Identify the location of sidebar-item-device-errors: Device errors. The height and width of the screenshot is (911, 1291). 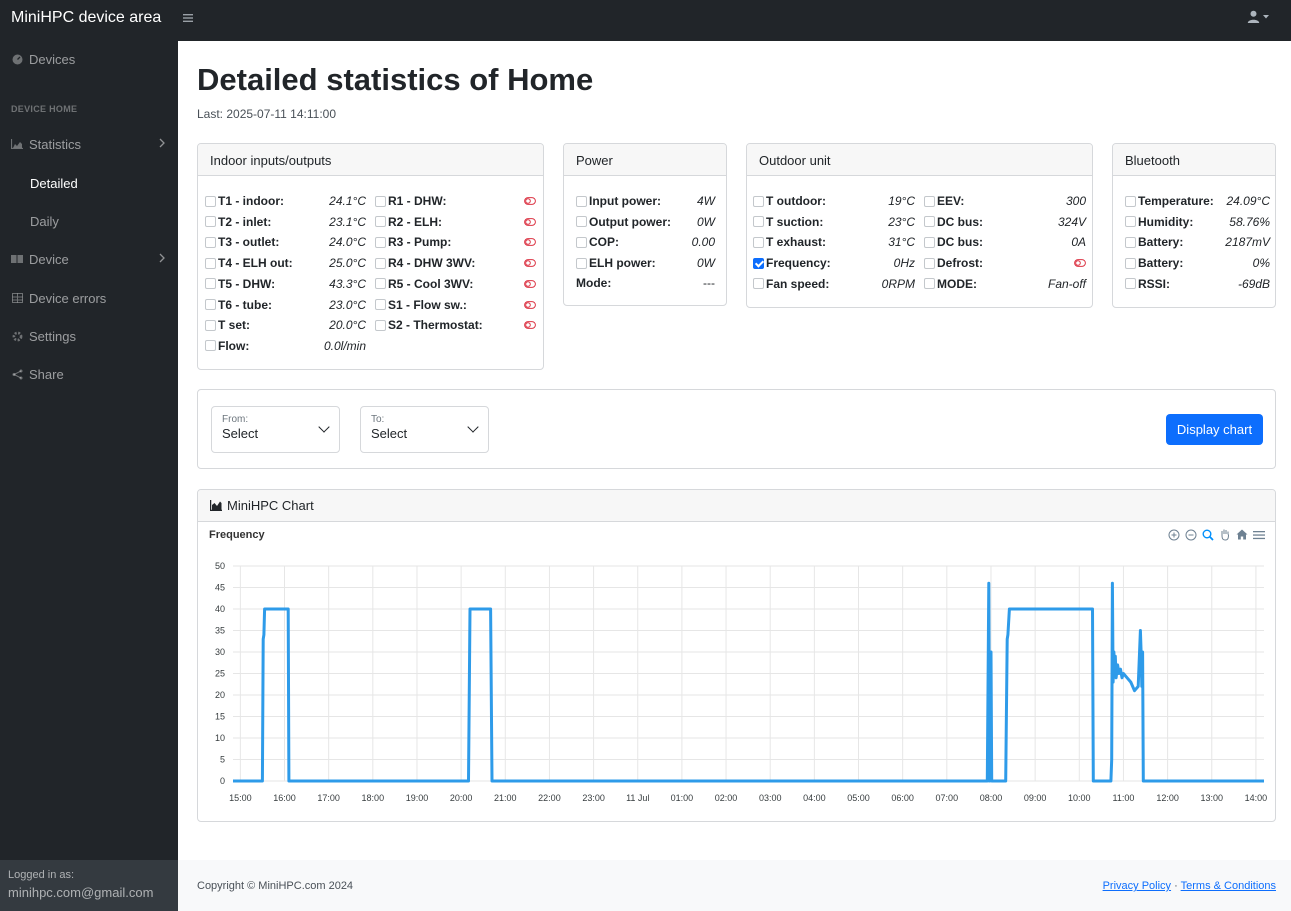
(89, 298).